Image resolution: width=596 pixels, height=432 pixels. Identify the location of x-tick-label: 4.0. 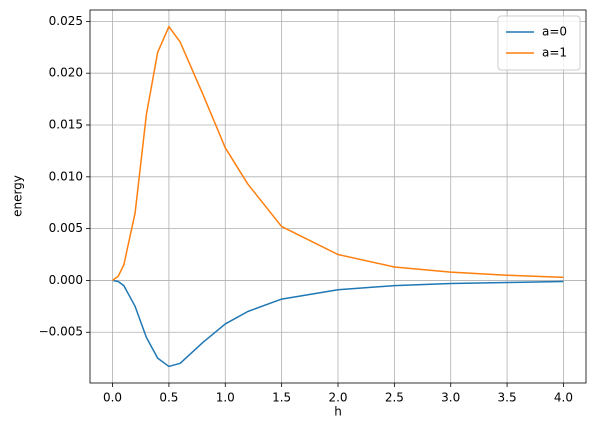
(563, 398).